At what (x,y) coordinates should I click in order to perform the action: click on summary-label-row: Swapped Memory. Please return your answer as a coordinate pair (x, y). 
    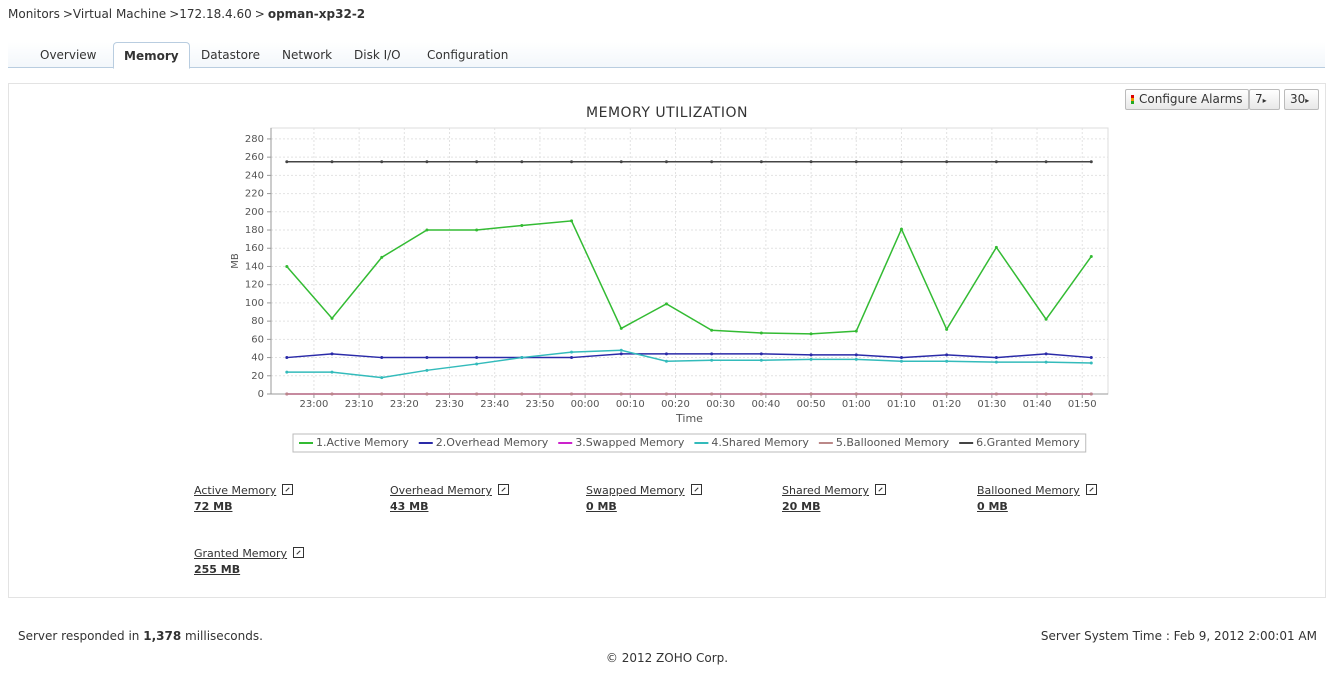
    Looking at the image, I should click on (644, 490).